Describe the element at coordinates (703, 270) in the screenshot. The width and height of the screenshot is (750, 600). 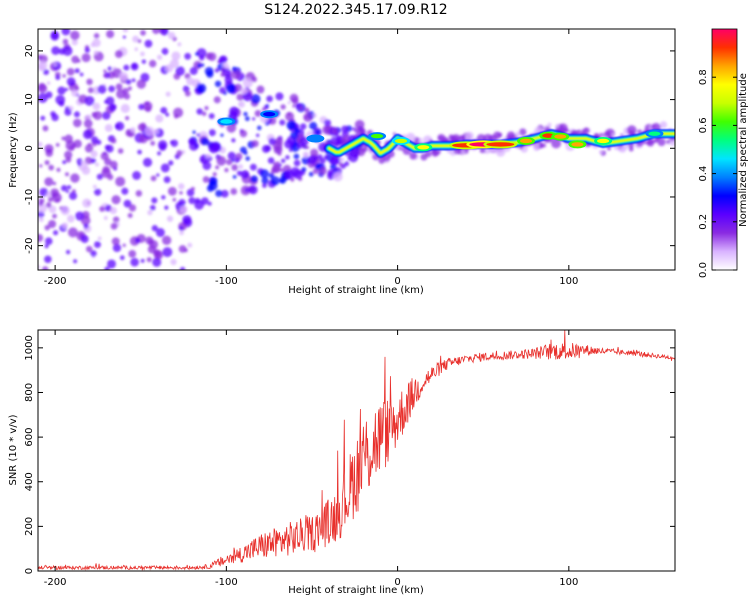
I see `colorbar-tick-label: 0.0` at that location.